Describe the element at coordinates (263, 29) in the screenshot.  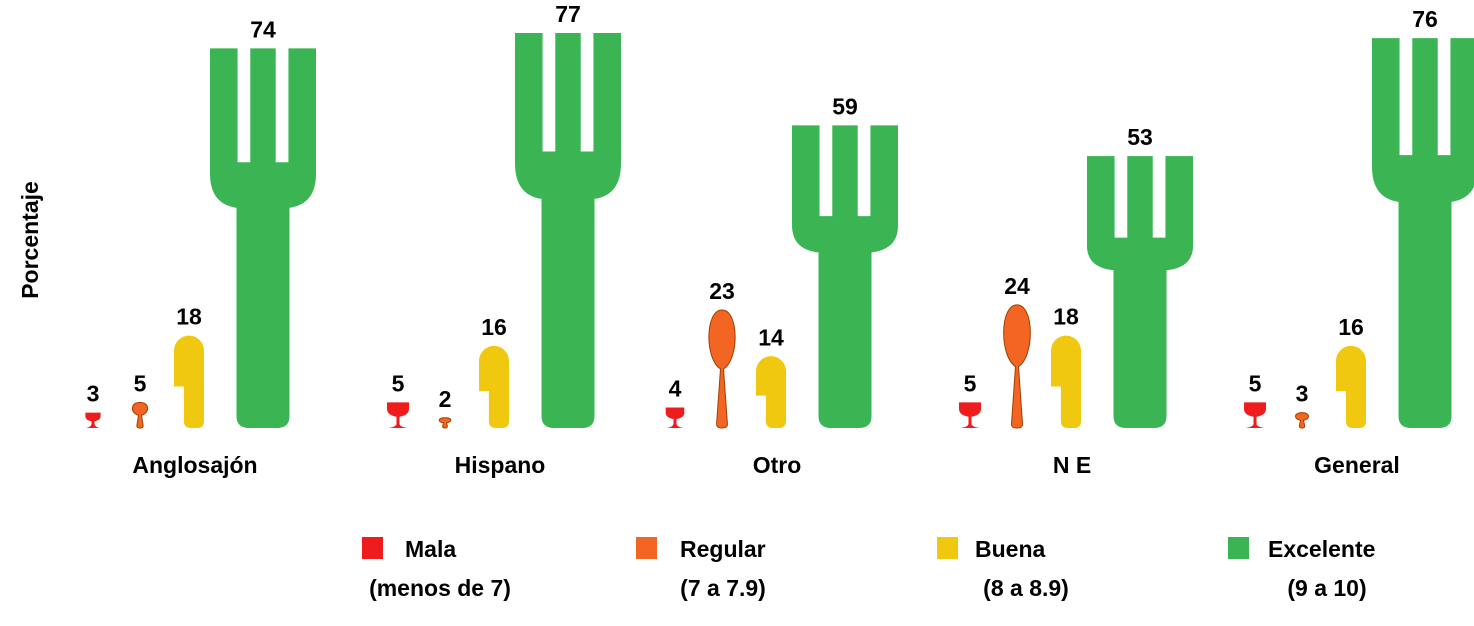
I see `value-label: 74` at that location.